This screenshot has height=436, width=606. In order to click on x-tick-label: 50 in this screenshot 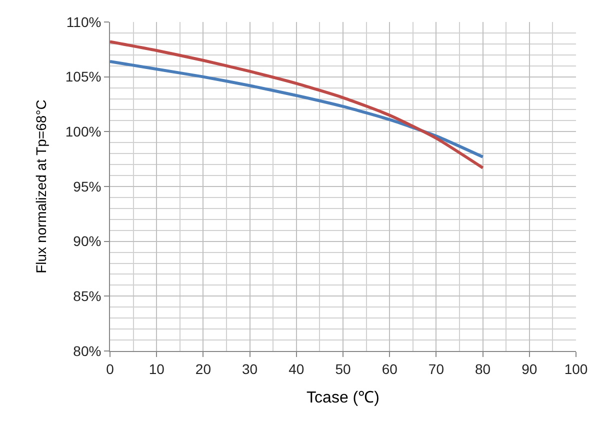, I will do `click(343, 368)`.